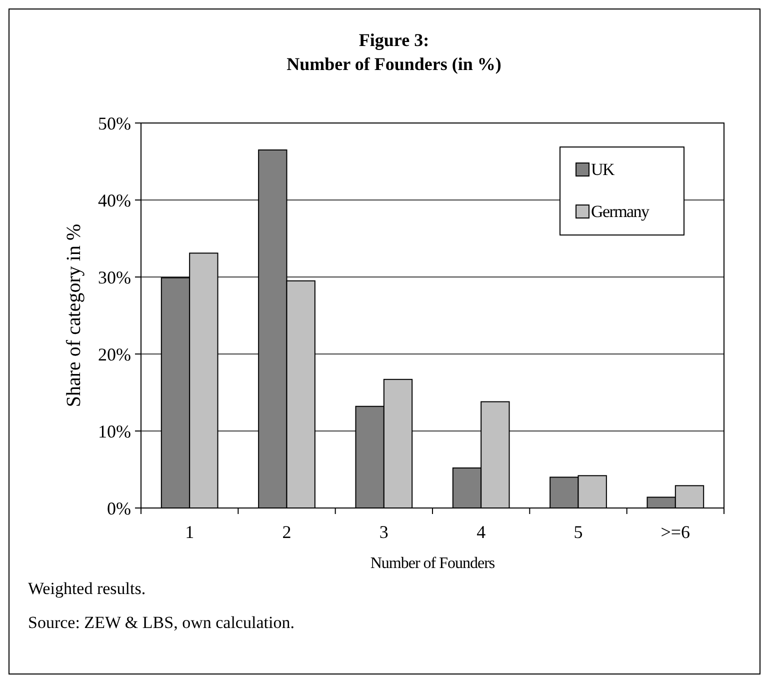 This screenshot has height=679, width=773. What do you see at coordinates (114, 277) in the screenshot?
I see `y-tick-label: 30%` at bounding box center [114, 277].